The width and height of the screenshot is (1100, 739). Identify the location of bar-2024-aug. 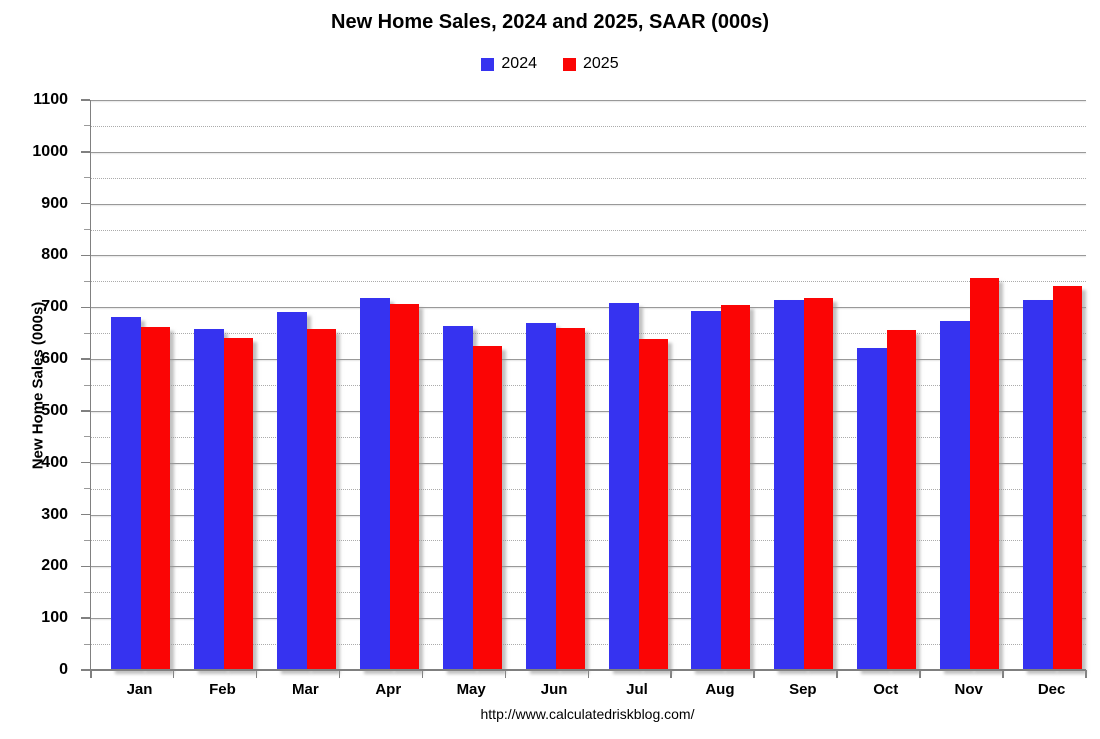
(706, 490).